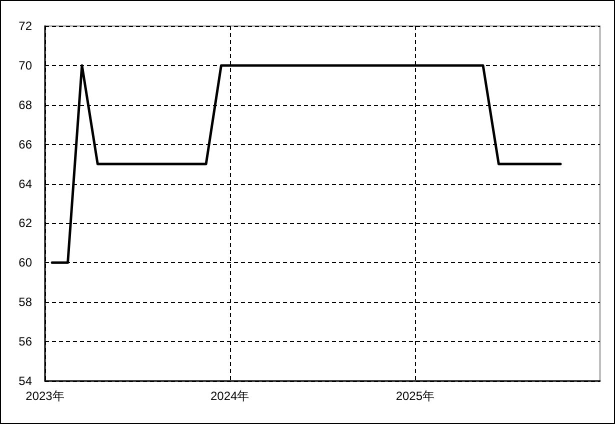 This screenshot has width=615, height=424. Describe the element at coordinates (45, 396) in the screenshot. I see `x-tick-label: 2023年` at that location.